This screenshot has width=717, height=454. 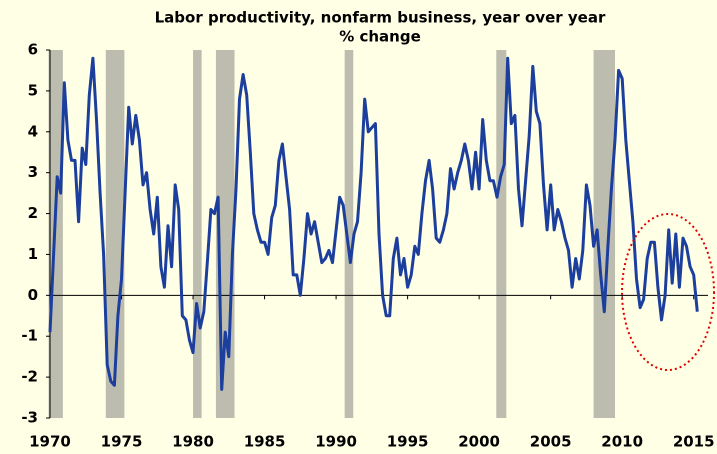 I want to click on x-tick-label: 1975, so click(x=122, y=442).